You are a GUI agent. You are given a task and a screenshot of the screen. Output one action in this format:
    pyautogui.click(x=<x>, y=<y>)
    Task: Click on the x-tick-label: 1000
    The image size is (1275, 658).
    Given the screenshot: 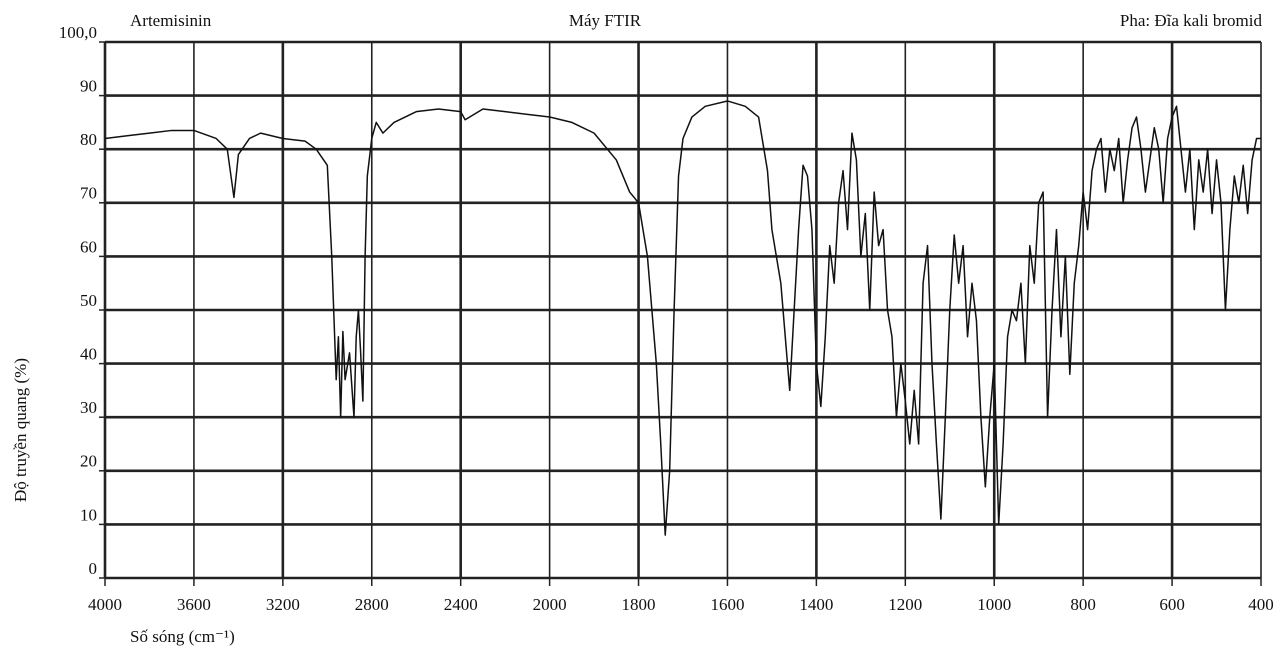 What is the action you would take?
    pyautogui.click(x=994, y=604)
    